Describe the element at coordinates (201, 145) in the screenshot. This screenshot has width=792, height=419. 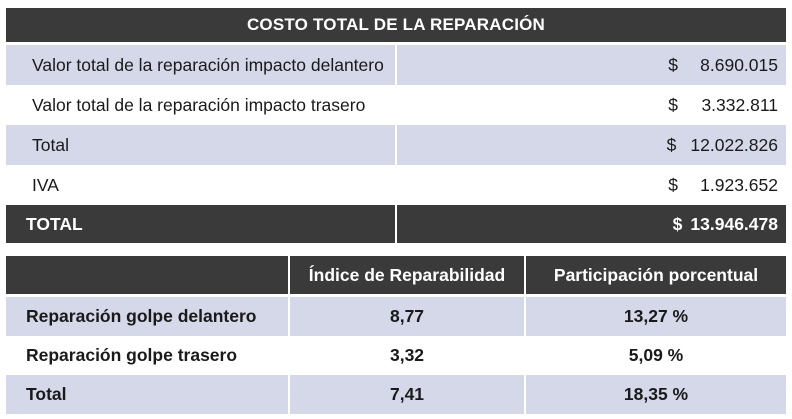
I see `cost-row-label: Total` at that location.